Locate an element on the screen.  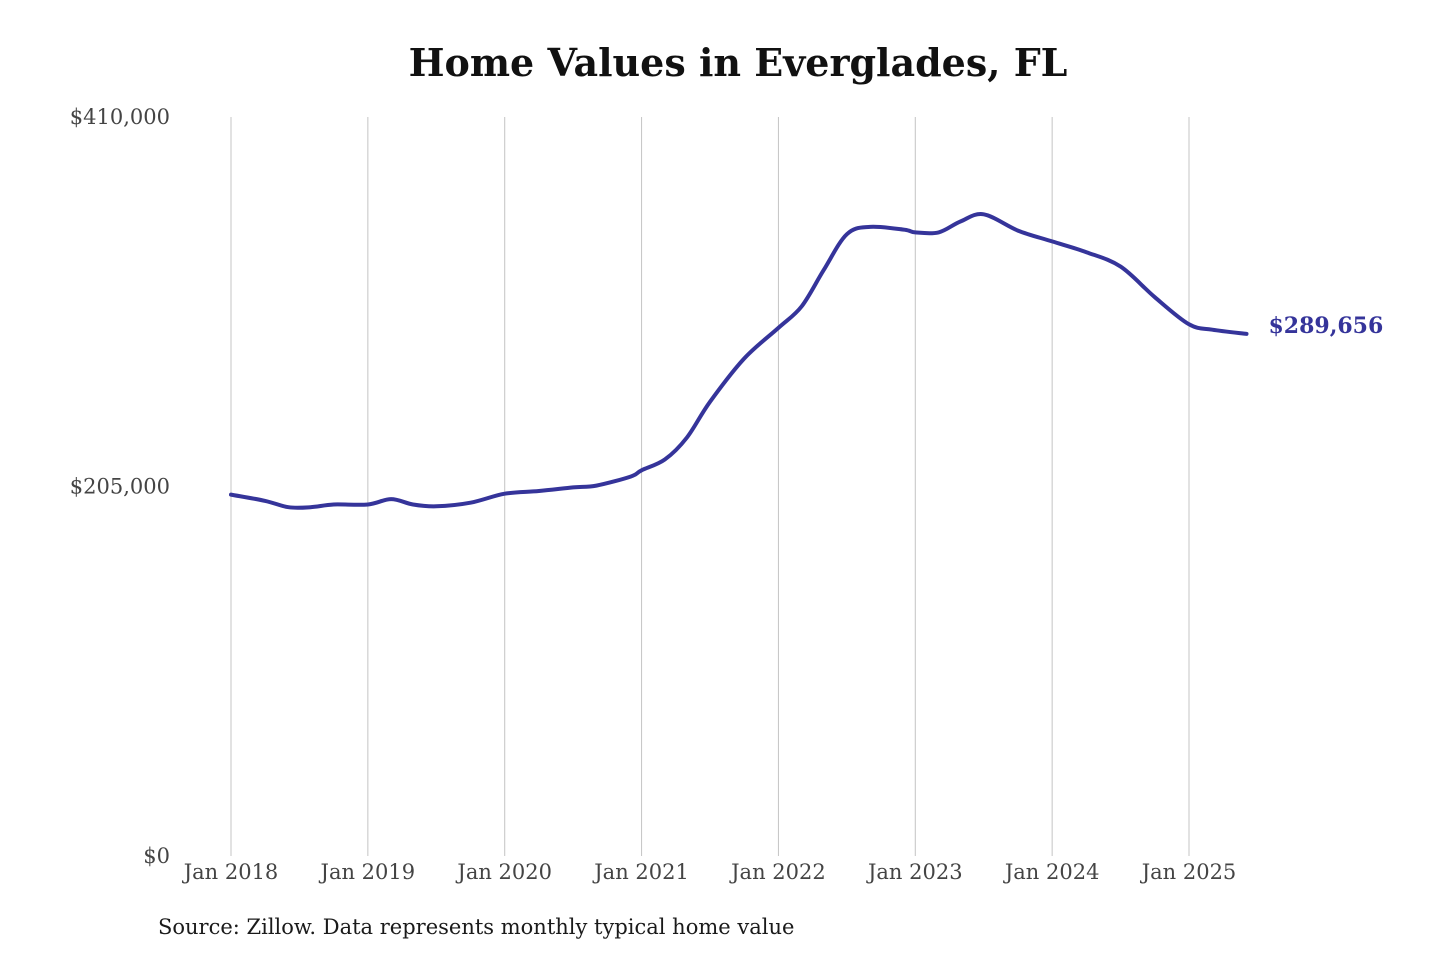
y-tick-label: $410,000 is located at coordinates (120, 117).